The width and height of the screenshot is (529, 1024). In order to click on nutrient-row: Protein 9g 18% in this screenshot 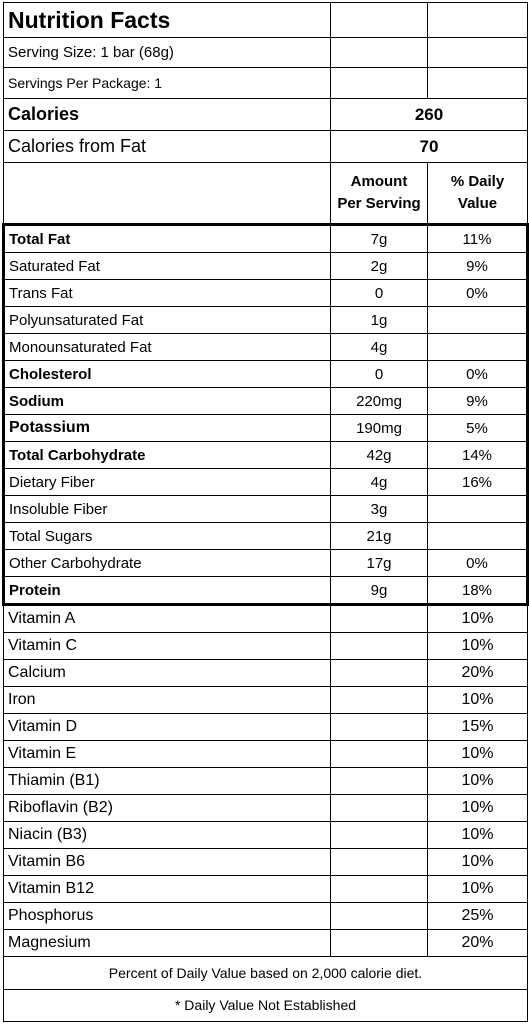, I will do `click(265, 591)`.